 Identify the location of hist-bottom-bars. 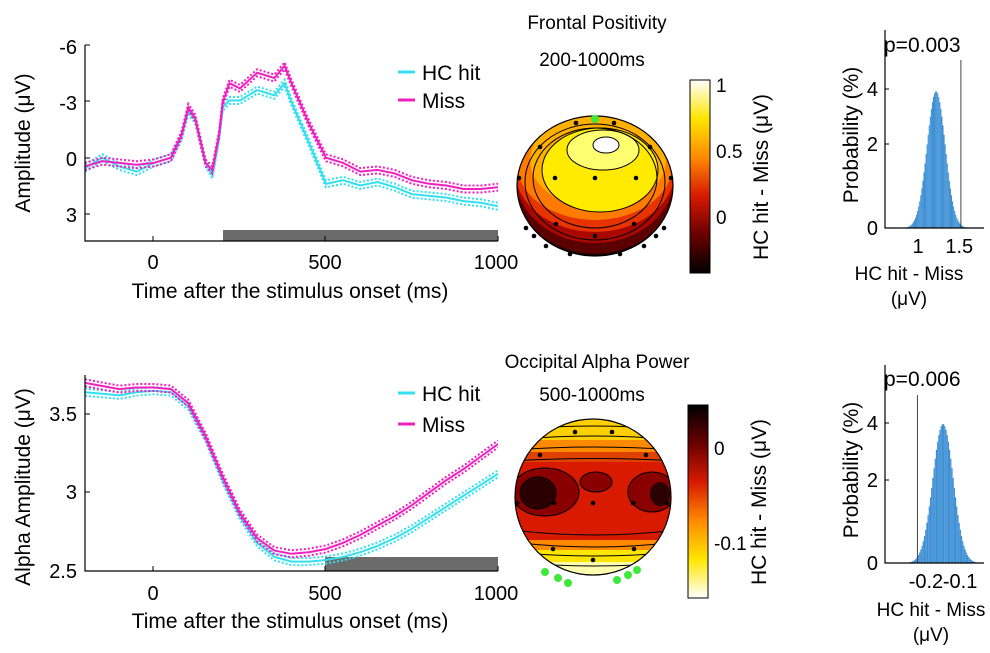
(943, 493).